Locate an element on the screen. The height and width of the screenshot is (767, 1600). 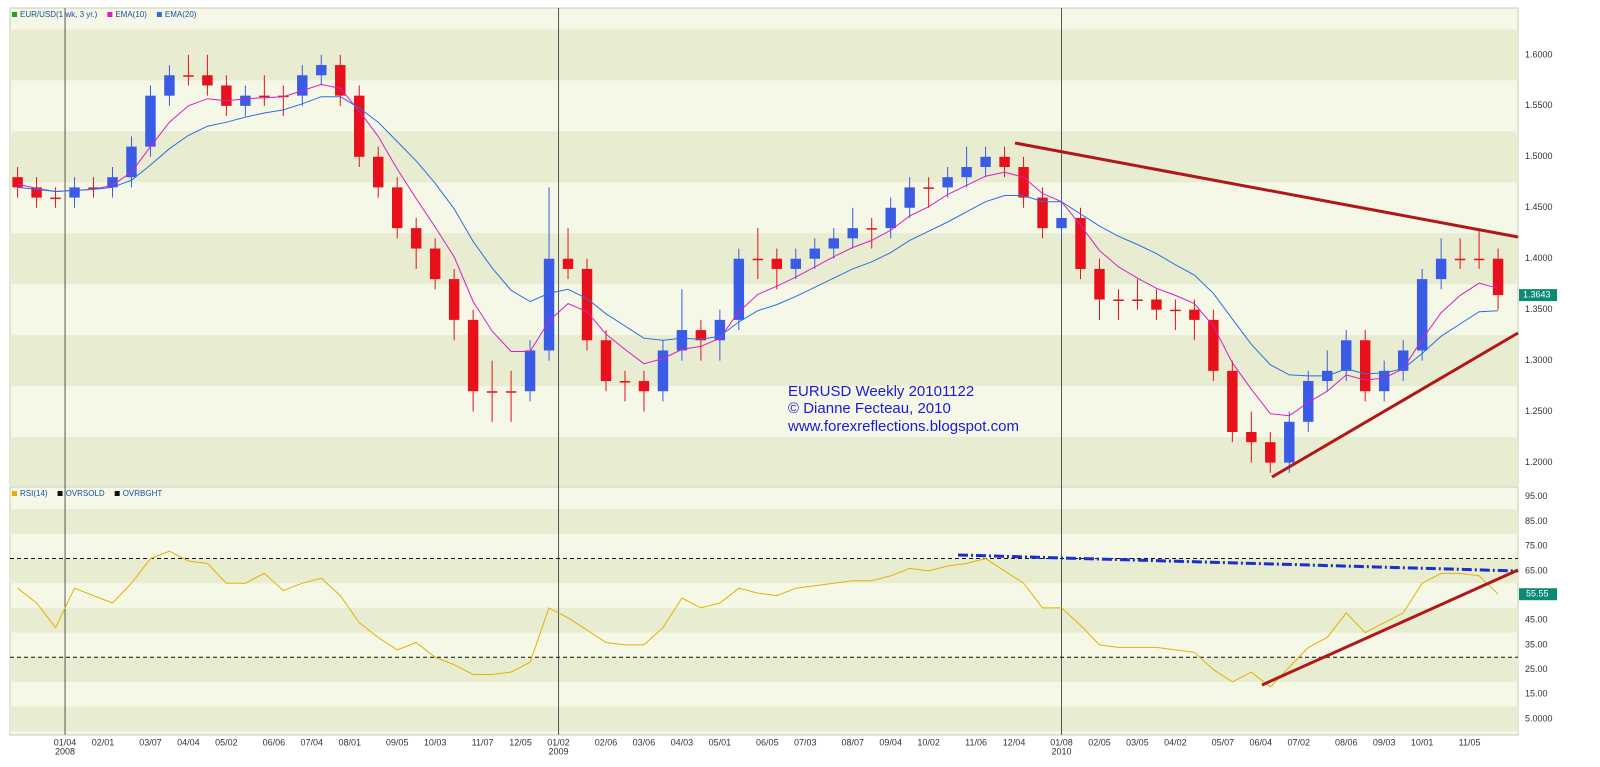
last-value-label: 1.3643 is located at coordinates (1537, 294).